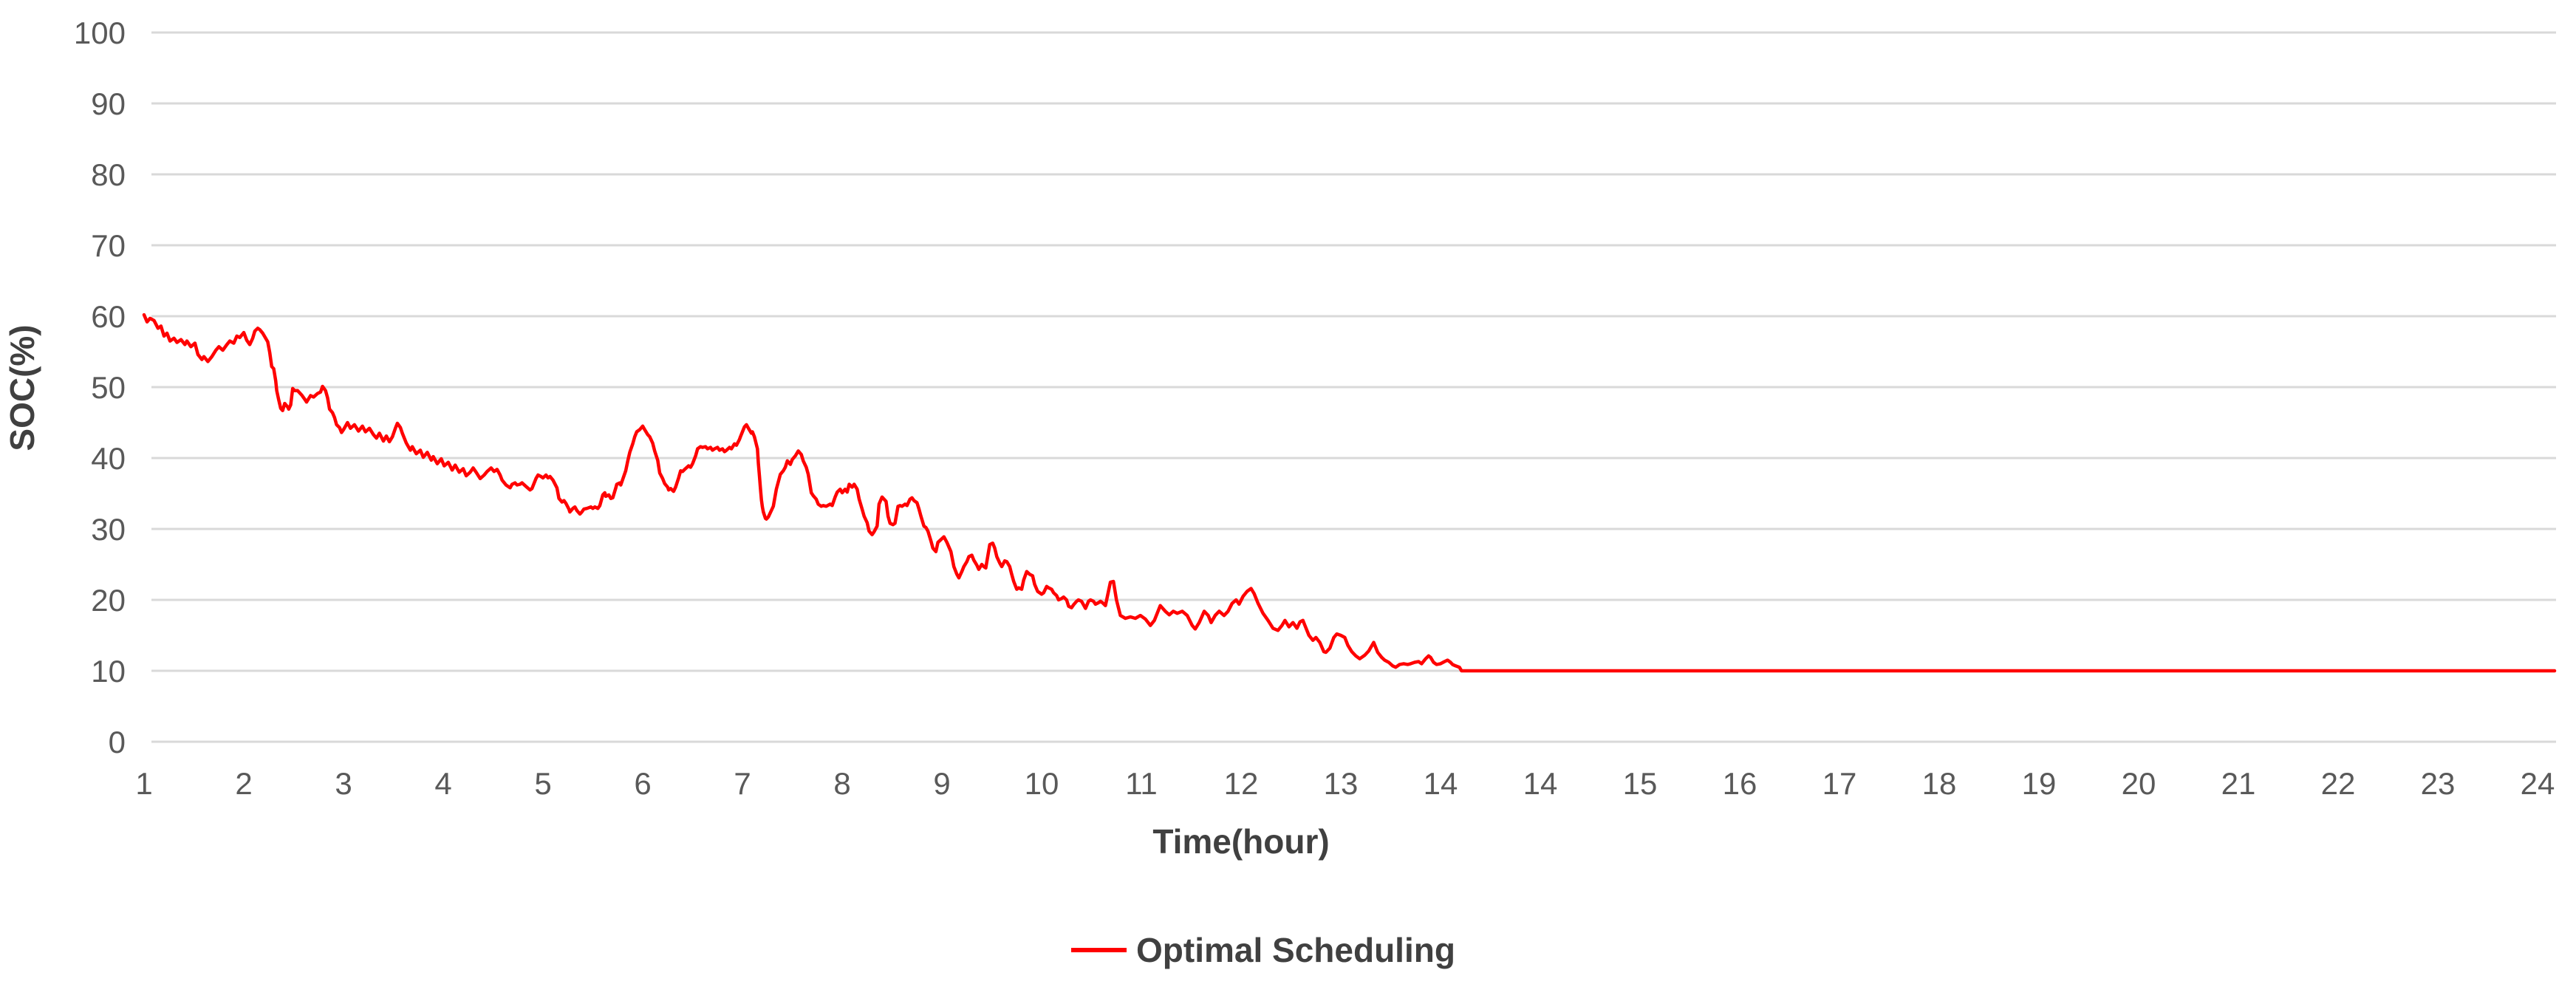  I want to click on x-tick-label: 19, so click(2039, 783).